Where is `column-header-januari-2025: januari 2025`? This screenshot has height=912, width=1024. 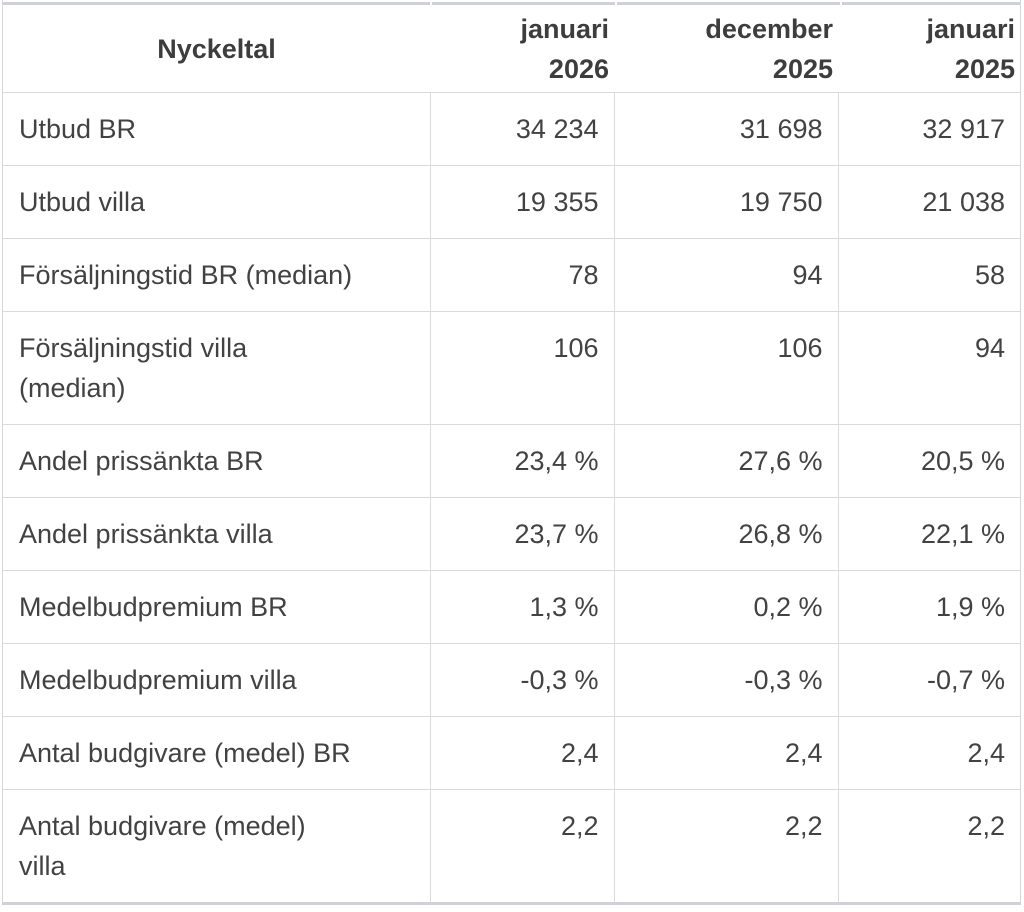 column-header-januari-2025: januari 2025 is located at coordinates (970, 48).